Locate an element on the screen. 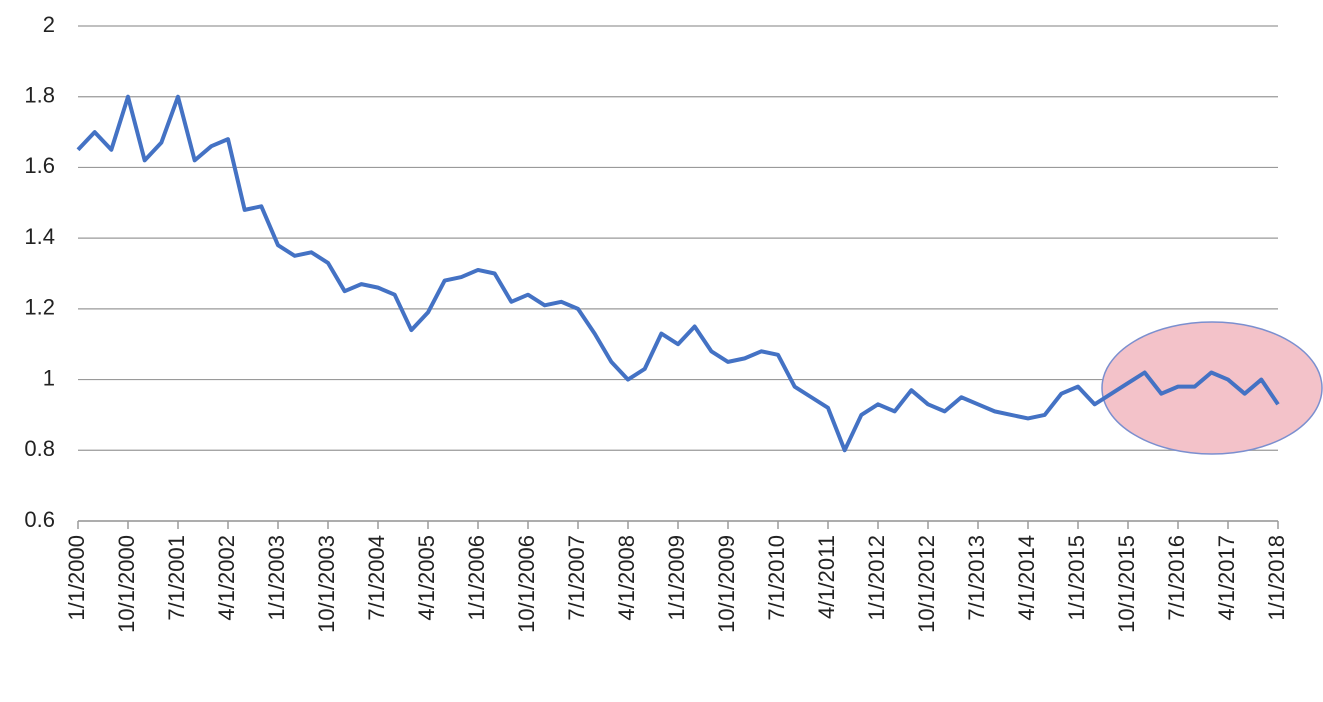 This screenshot has width=1323, height=702. x-tick-label: 10/1/2006 is located at coordinates (526, 584).